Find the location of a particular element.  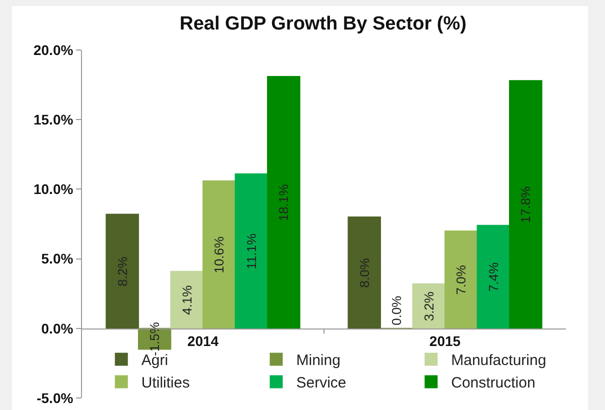

data-label: 18.1% is located at coordinates (284, 203).